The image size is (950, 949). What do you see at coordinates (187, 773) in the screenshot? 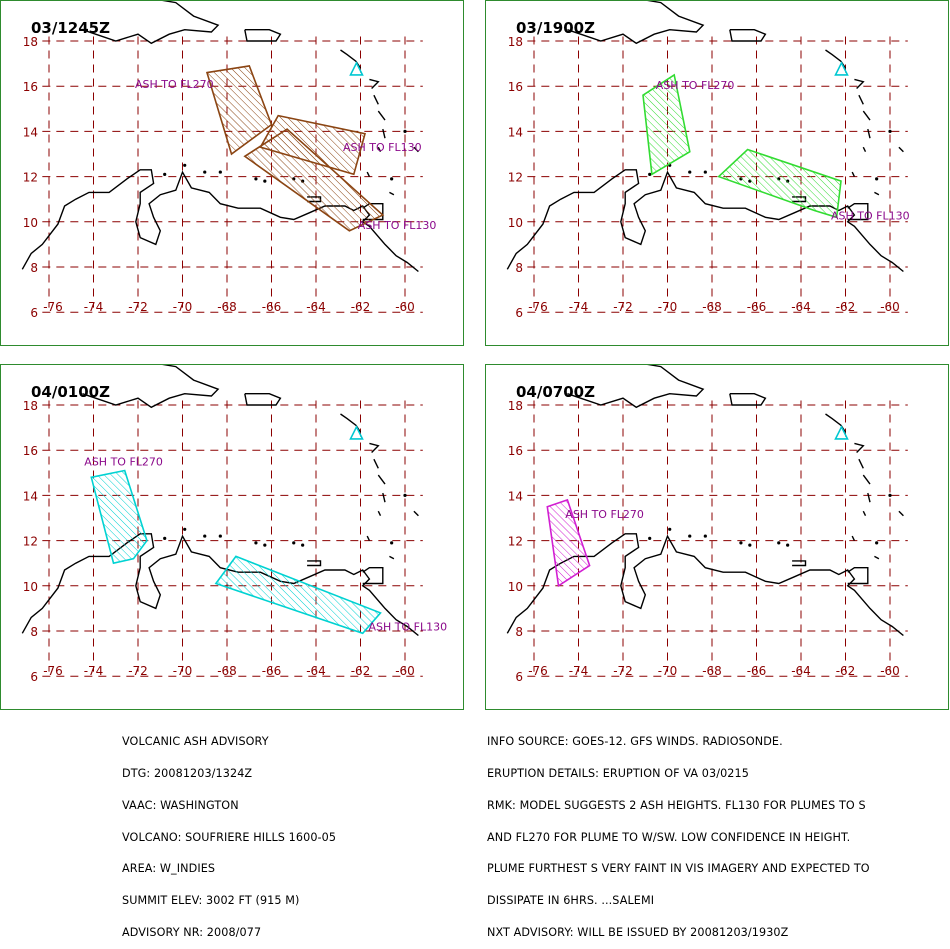
I see `footer-line: DTG: 20081203/1324Z` at bounding box center [187, 773].